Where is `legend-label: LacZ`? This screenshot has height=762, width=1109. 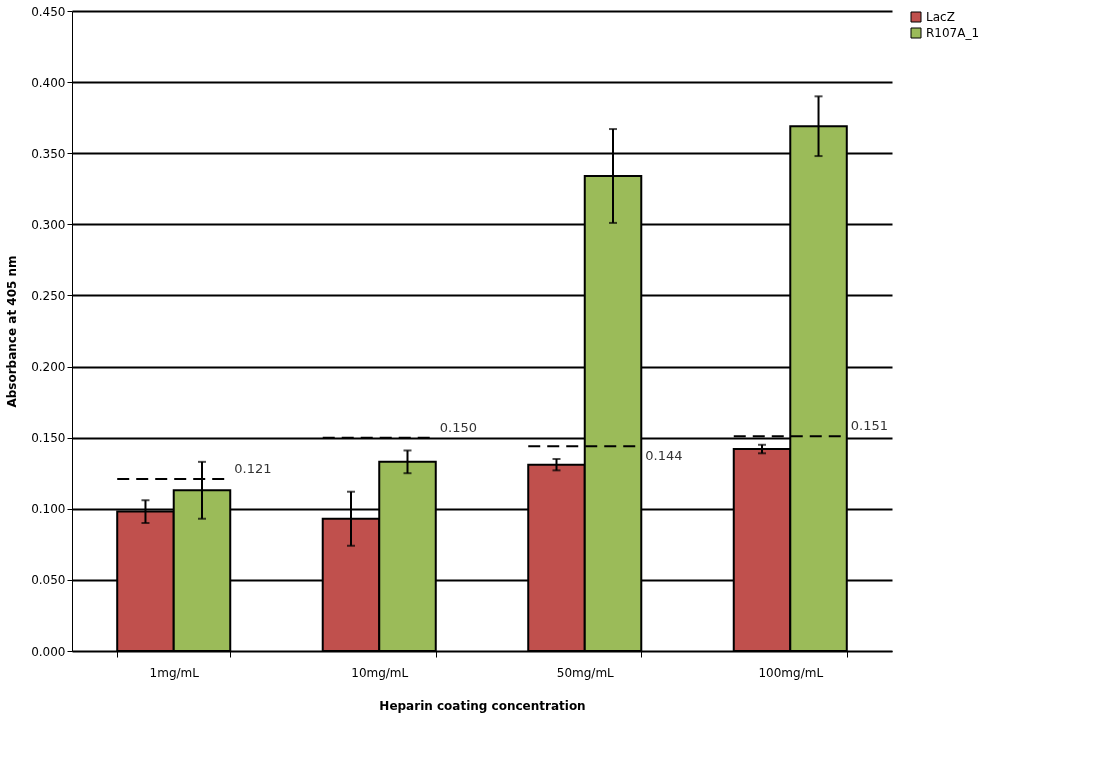 legend-label: LacZ is located at coordinates (940, 17).